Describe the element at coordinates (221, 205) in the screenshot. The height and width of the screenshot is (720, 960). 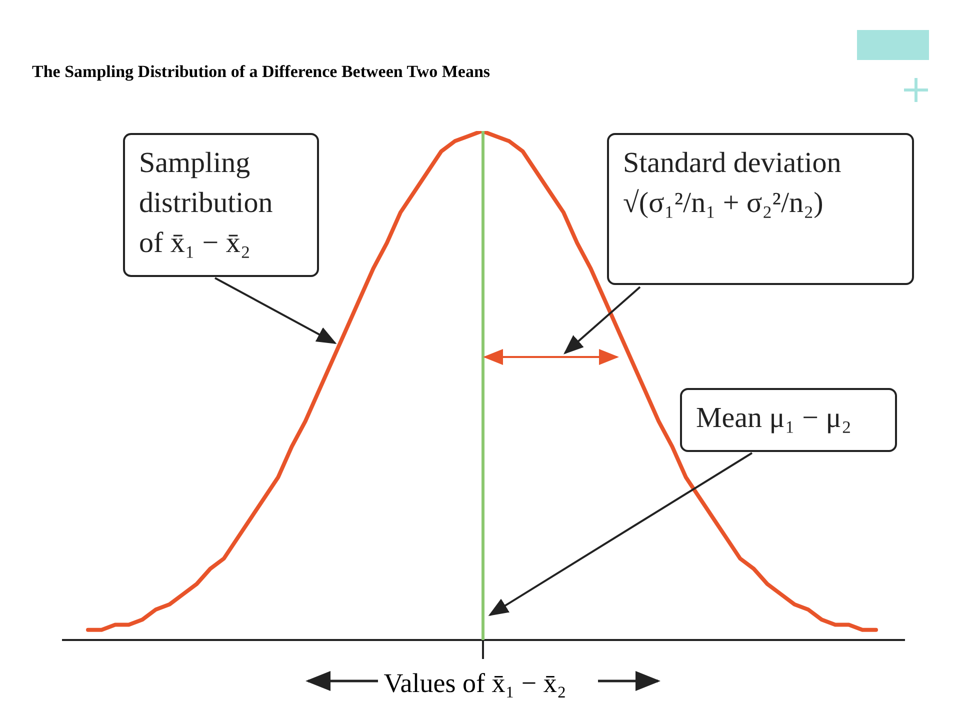
I see `annotation: Sampling distribution of x̄₁ − x̄₂` at that location.